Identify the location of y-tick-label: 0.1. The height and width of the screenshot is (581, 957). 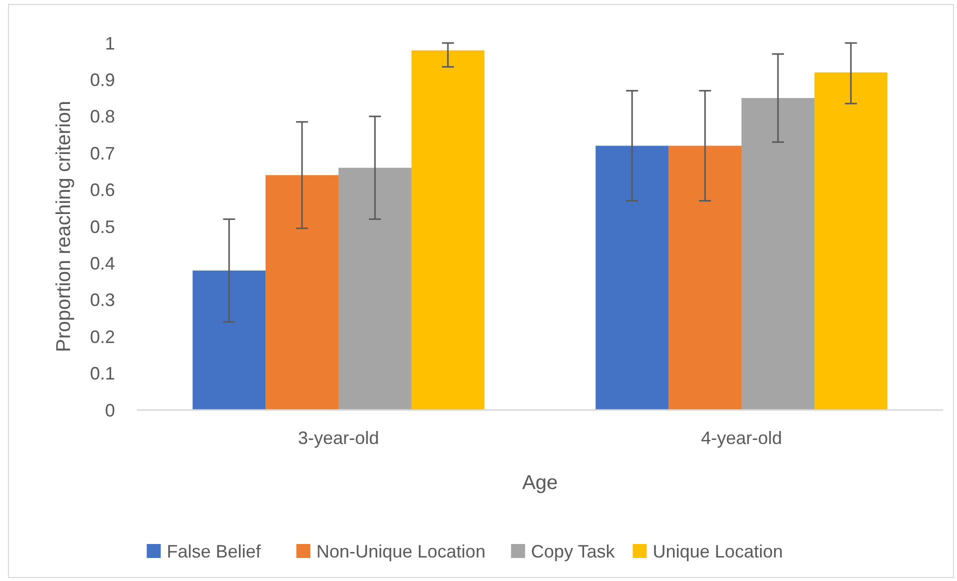
(102, 374).